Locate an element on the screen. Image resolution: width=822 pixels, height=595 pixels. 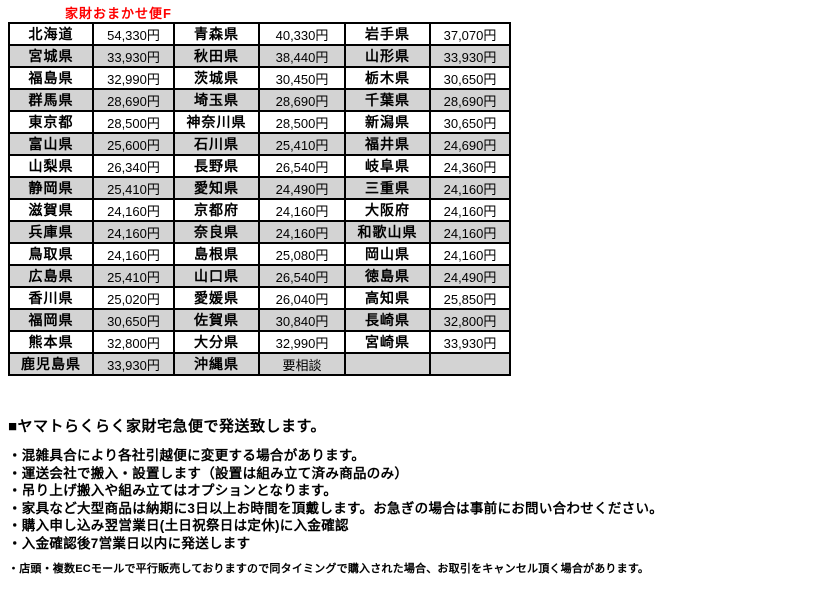
prefecture-cell: 和歌山県 is located at coordinates (387, 232).